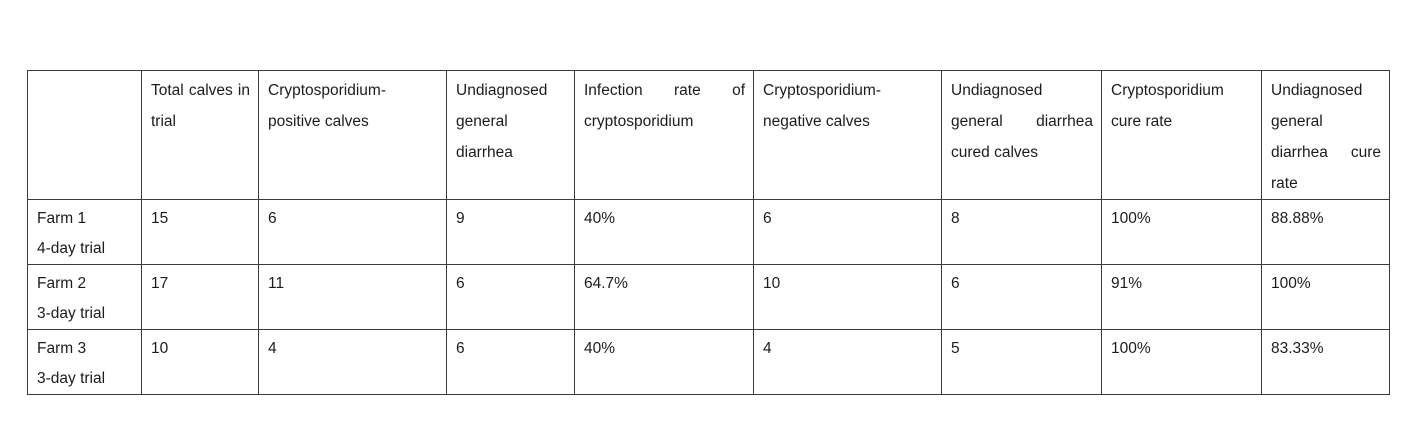  I want to click on table-cell: 15, so click(200, 232).